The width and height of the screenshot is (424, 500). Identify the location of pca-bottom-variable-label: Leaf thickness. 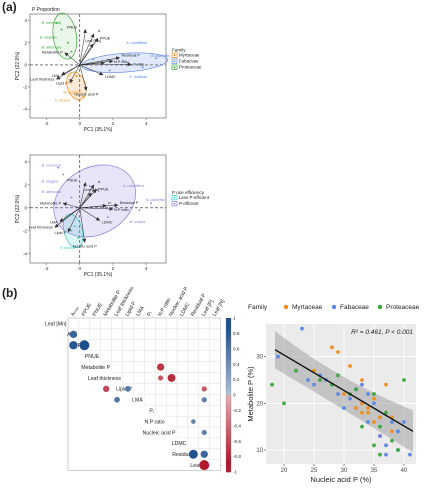
(41, 227).